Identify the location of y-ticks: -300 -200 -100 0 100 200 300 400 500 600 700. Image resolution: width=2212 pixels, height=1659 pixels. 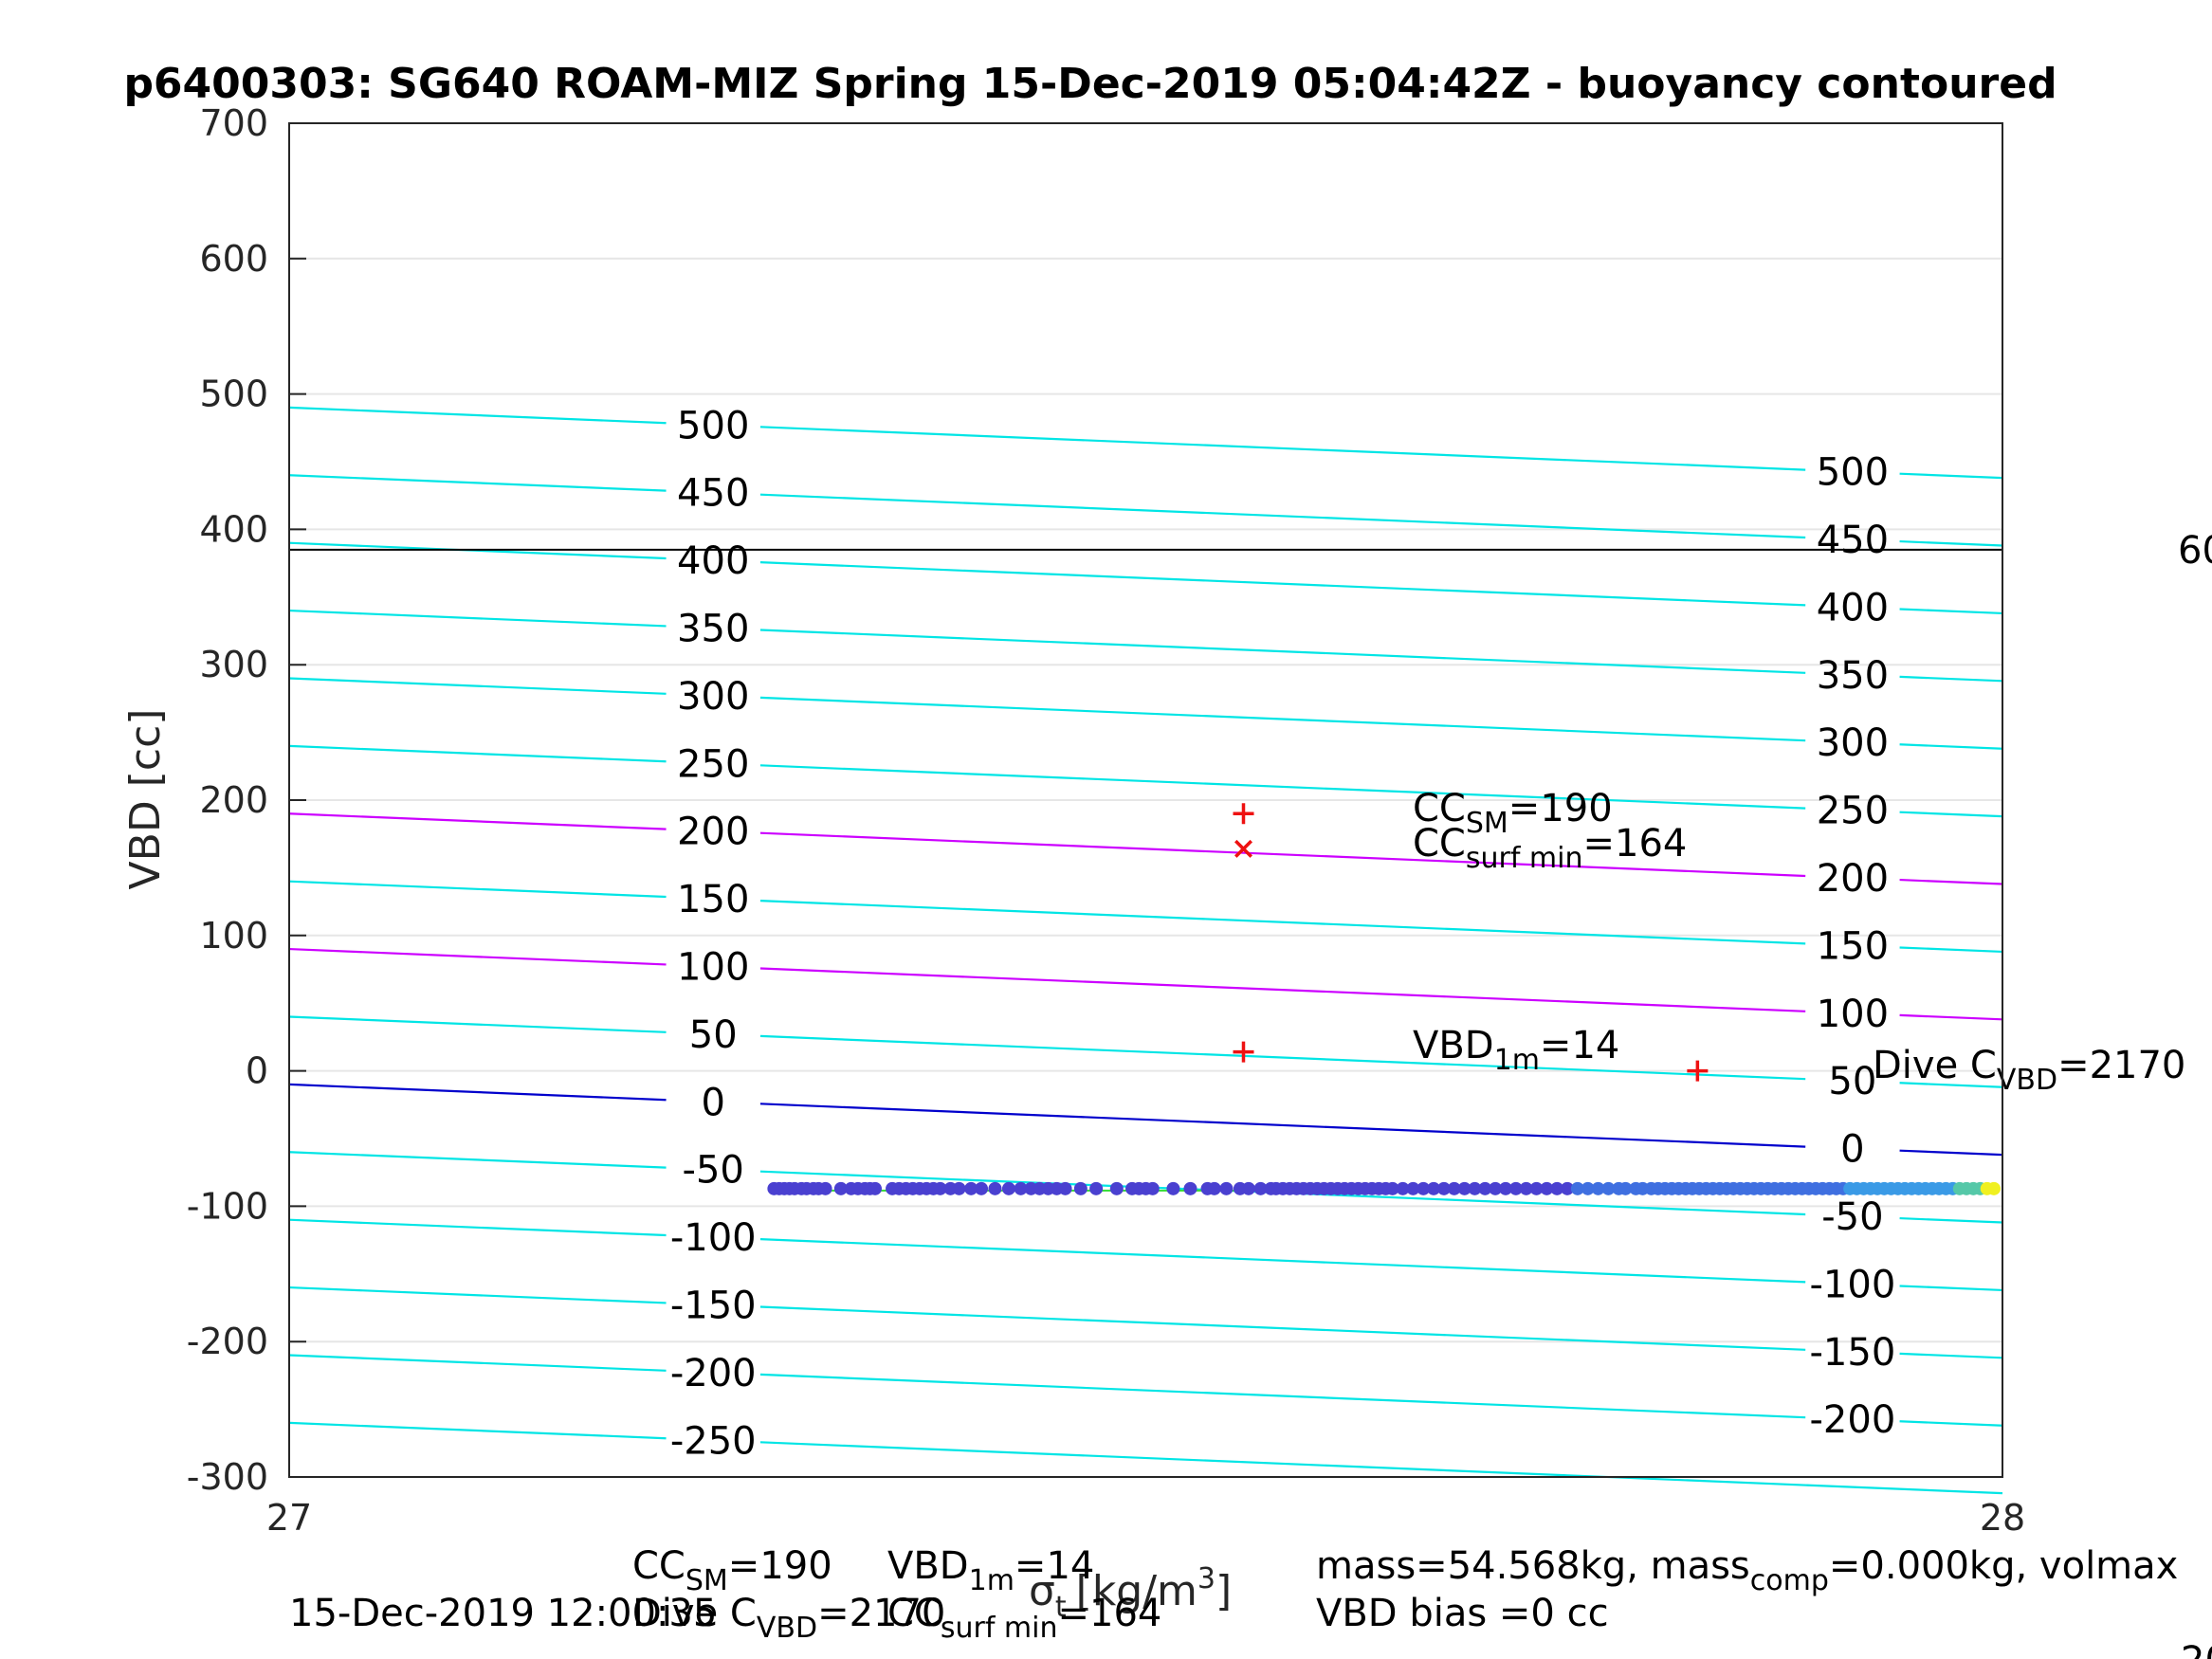
(246, 800).